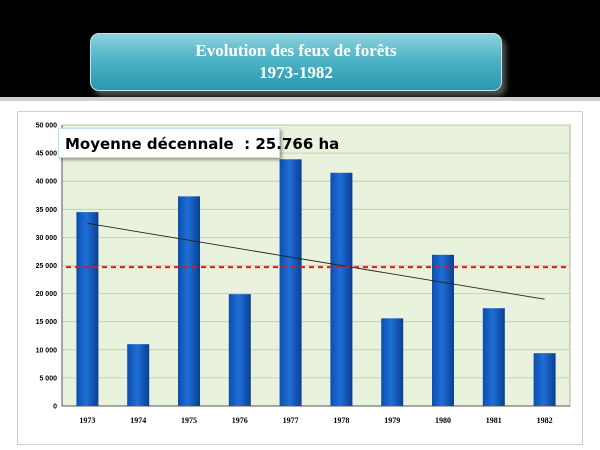  What do you see at coordinates (290, 282) in the screenshot?
I see `bar-1977` at bounding box center [290, 282].